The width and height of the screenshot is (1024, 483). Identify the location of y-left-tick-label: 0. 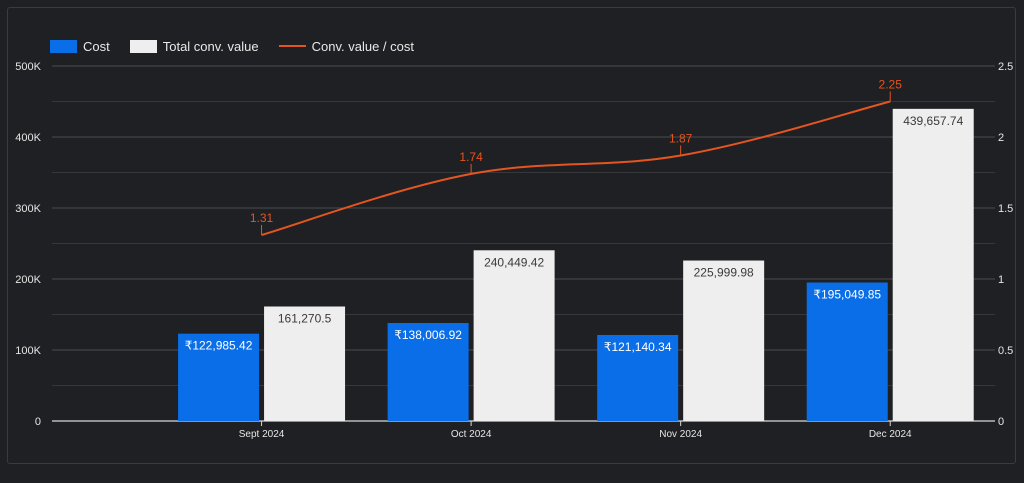
(38, 422).